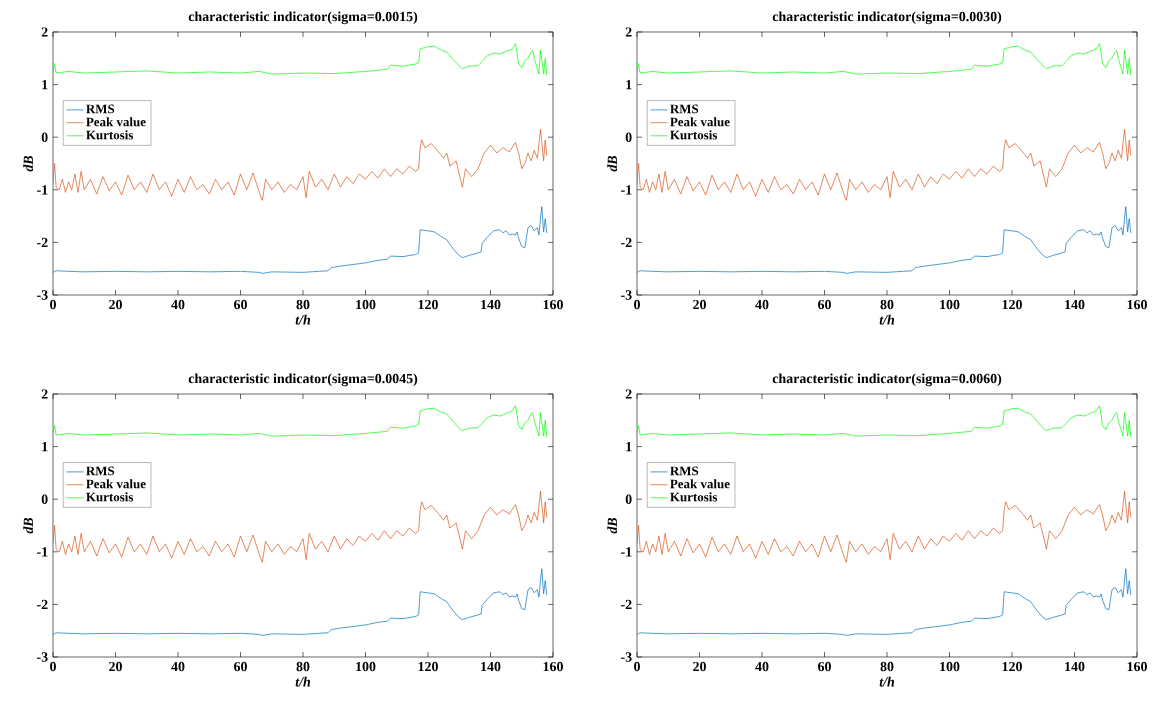  Describe the element at coordinates (303, 18) in the screenshot. I see `chart-title: characteristic indicator(sigma=0.0015)` at that location.